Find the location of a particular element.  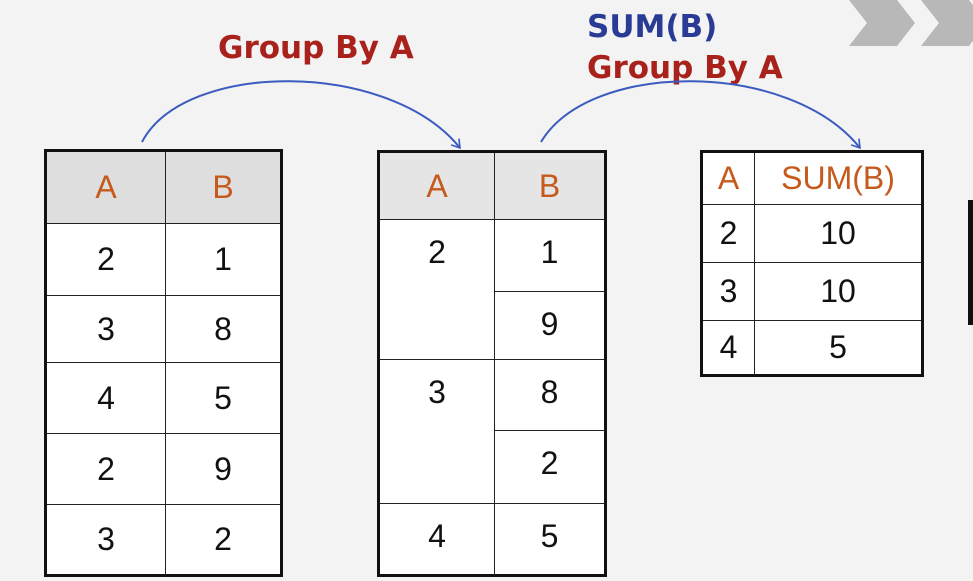

arrow-sum is located at coordinates (700, 115).